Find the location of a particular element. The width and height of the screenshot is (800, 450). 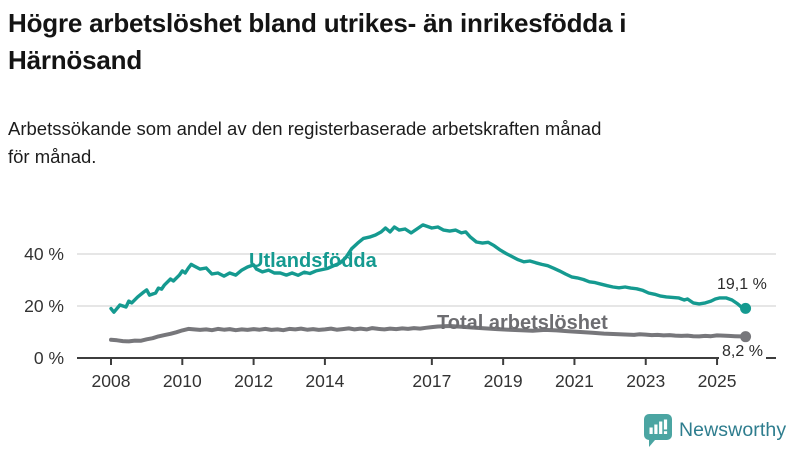

end-value-label-total: 8,2 % is located at coordinates (742, 352).